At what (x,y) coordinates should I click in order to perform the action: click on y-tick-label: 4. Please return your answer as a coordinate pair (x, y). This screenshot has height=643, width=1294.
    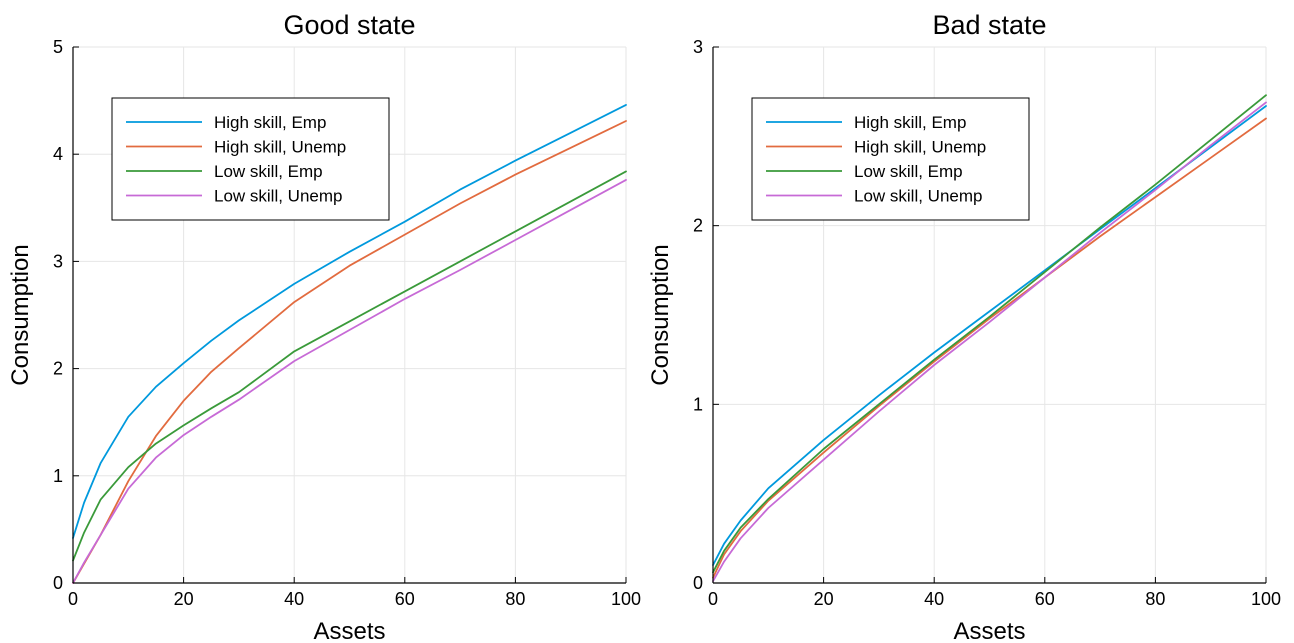
    Looking at the image, I should click on (58, 154).